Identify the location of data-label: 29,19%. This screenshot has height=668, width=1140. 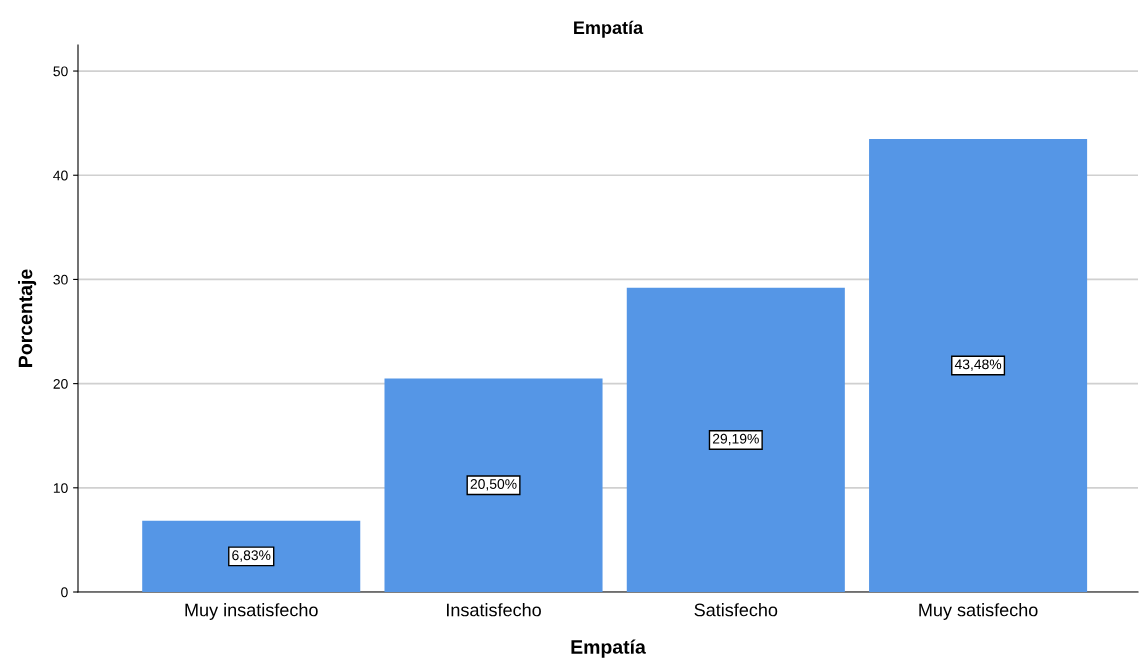
(735, 439).